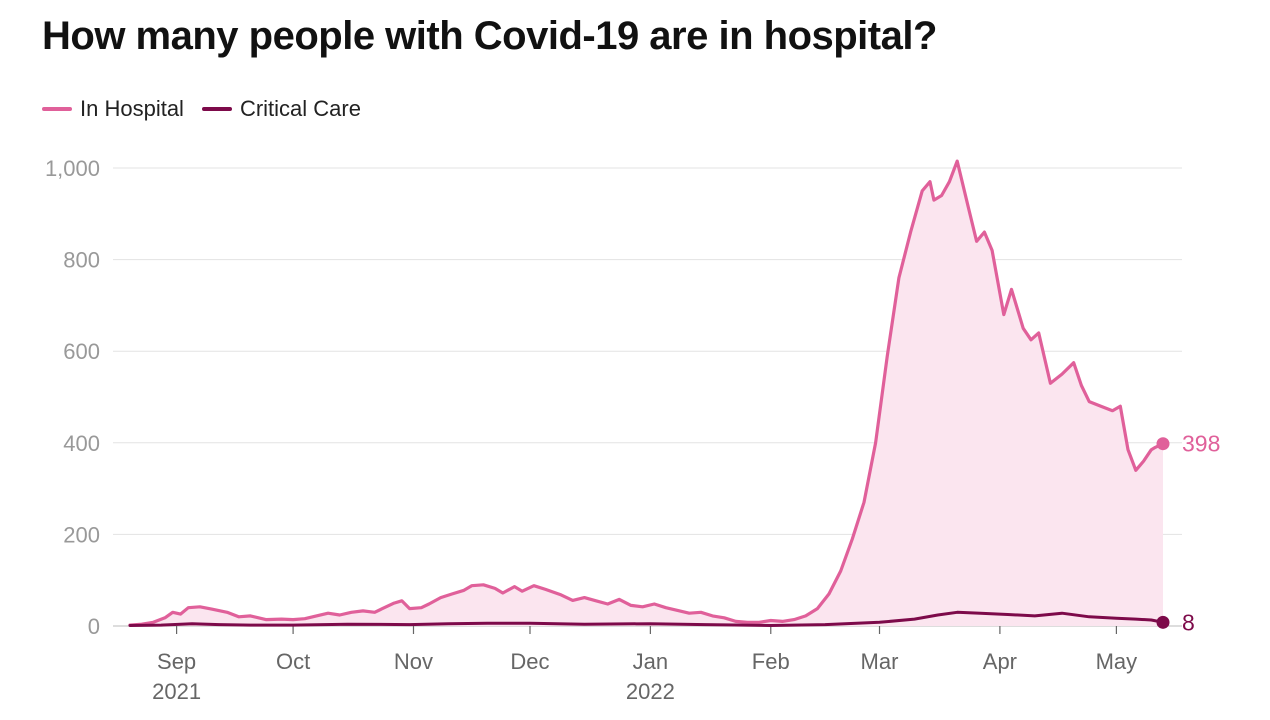 The height and width of the screenshot is (720, 1270). I want to click on y-tick-label: 0, so click(94, 626).